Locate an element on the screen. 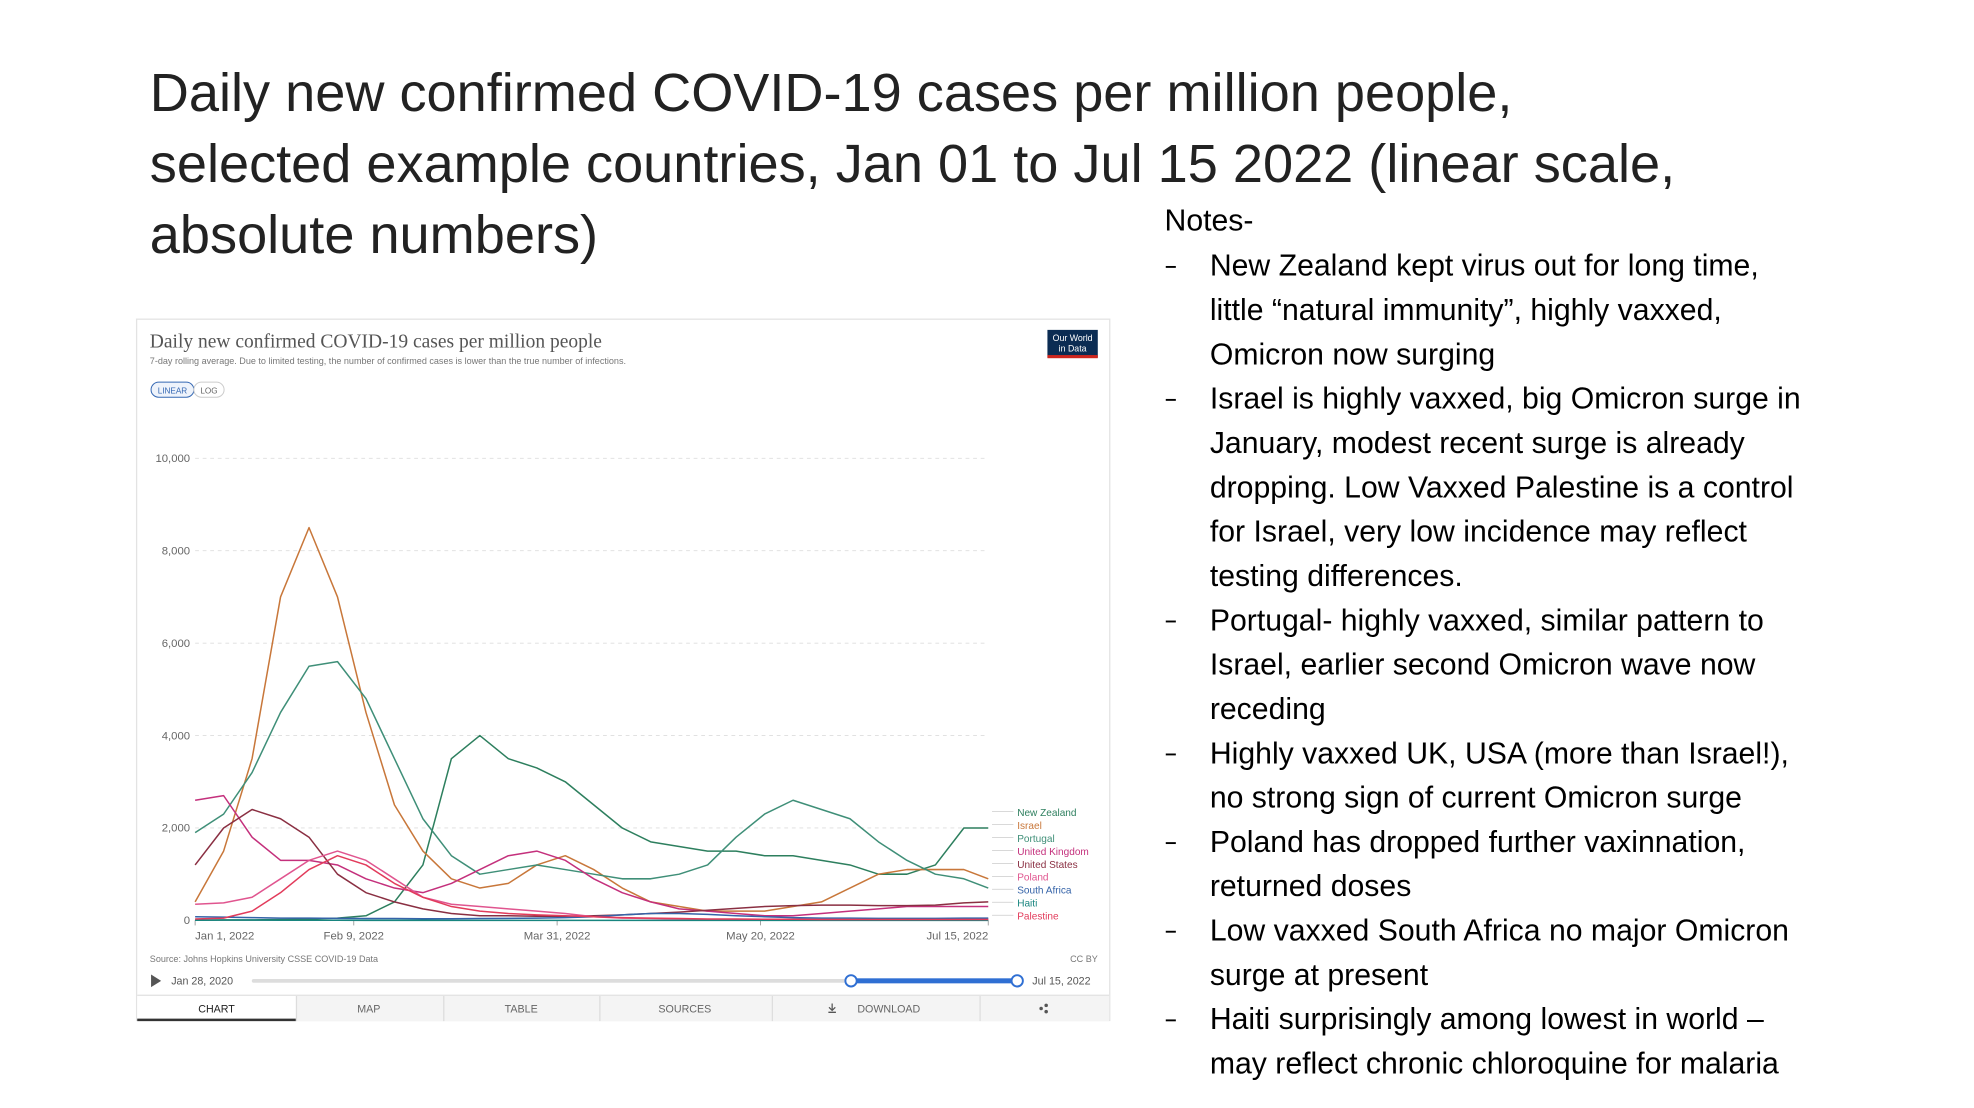 This screenshot has width=1974, height=1108. legend-label: United Kingdom is located at coordinates (1053, 852).